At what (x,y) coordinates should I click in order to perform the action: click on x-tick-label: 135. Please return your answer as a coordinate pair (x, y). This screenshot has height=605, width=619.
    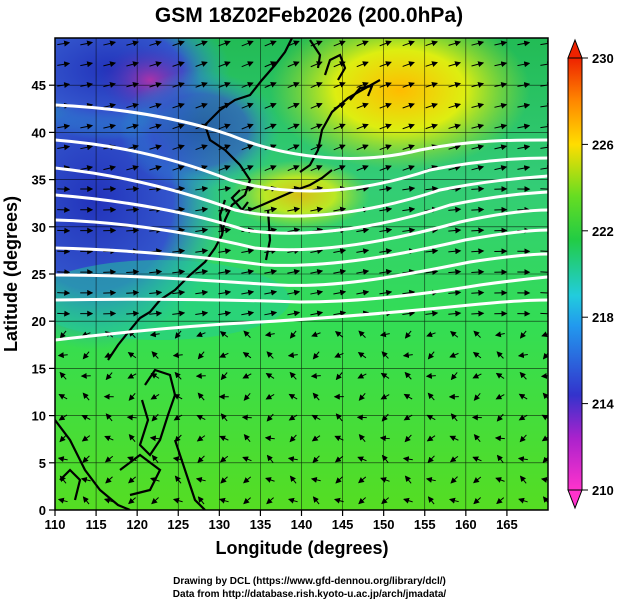
    Looking at the image, I should click on (261, 524).